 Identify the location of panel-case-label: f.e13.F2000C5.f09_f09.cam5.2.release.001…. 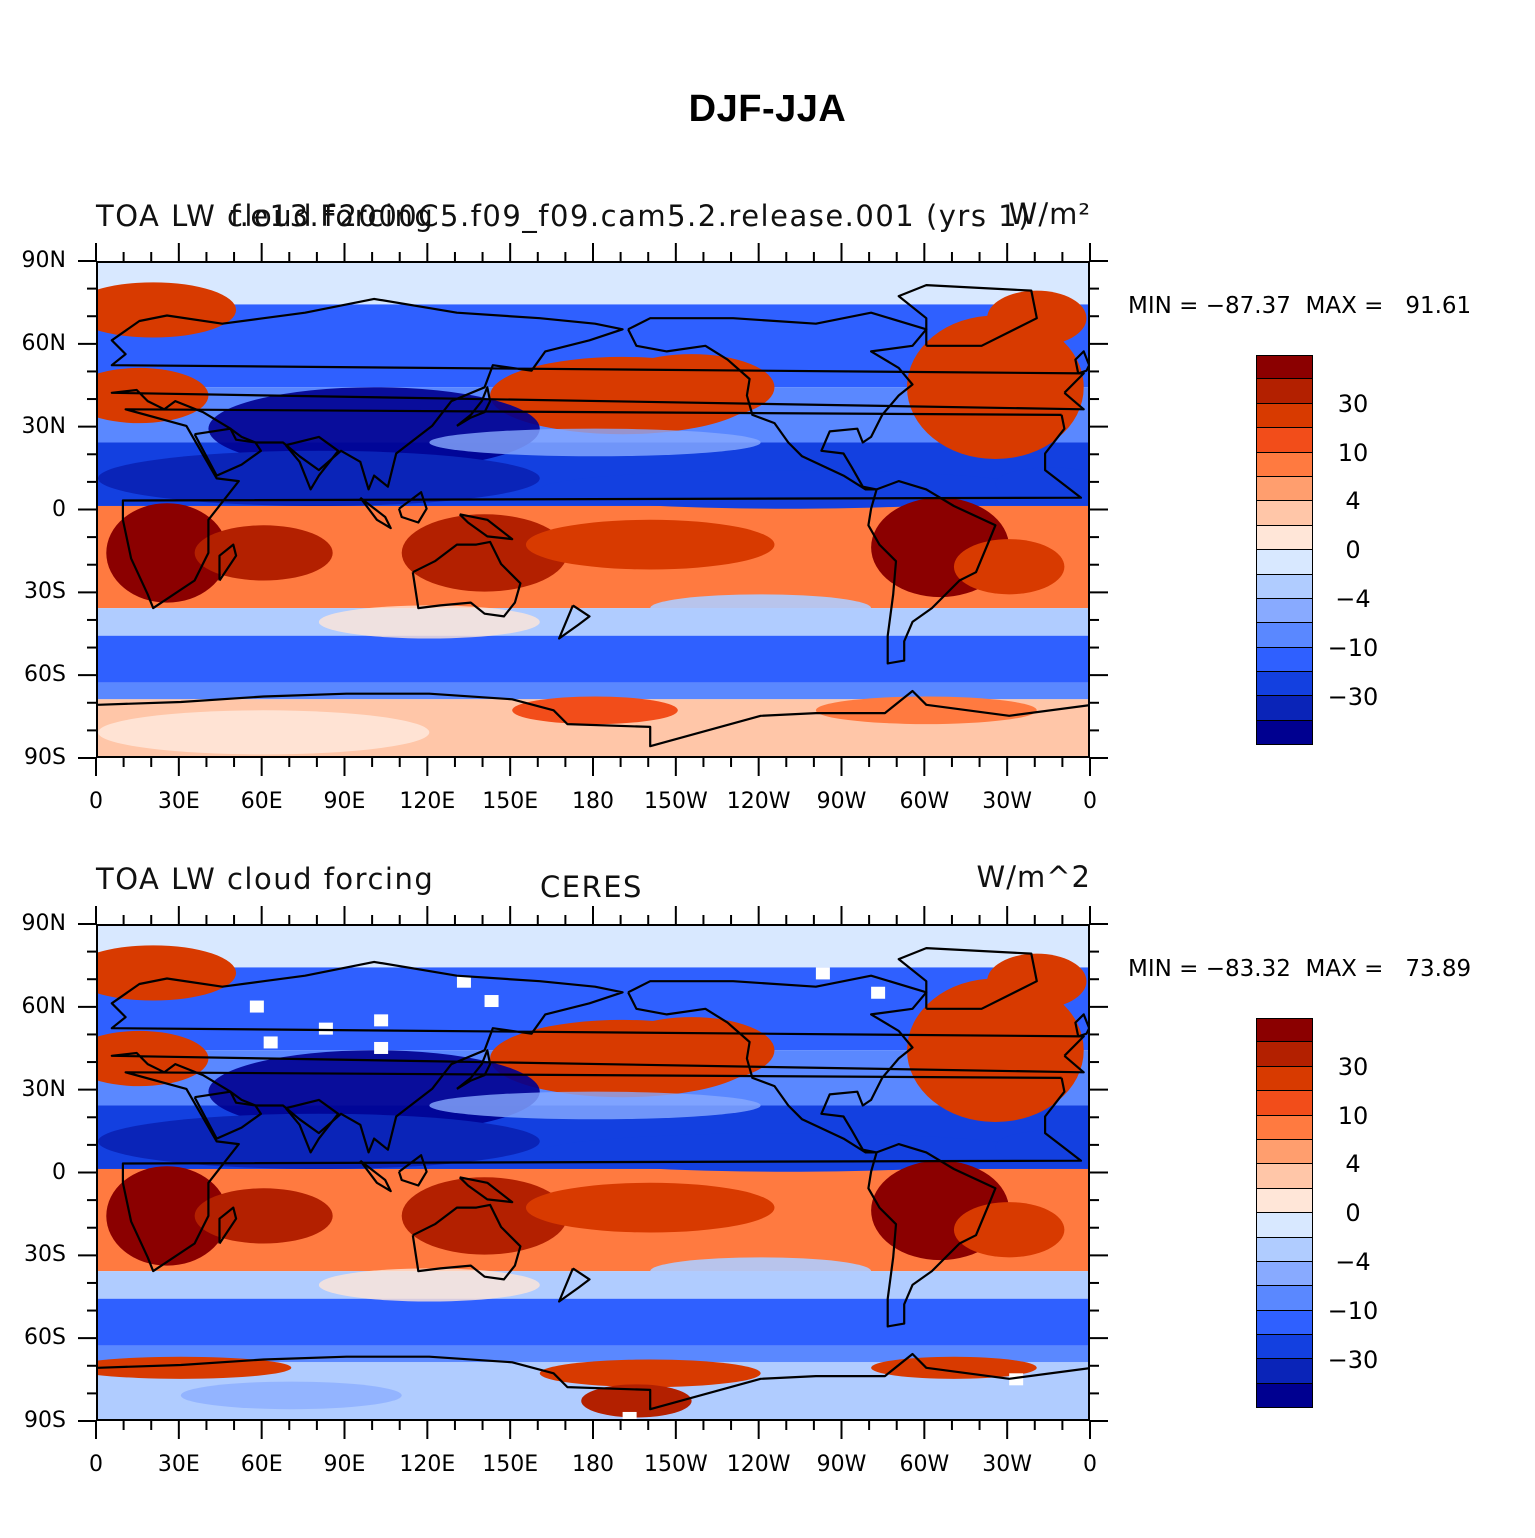
(630, 216).